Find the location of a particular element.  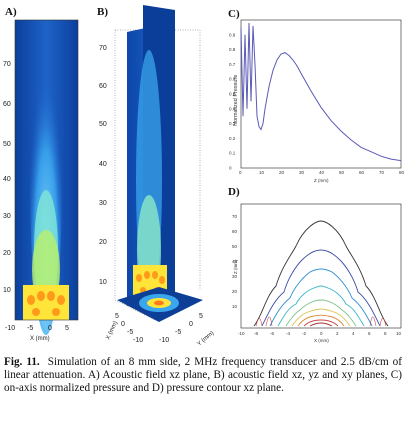

y-tick: 0.7 is located at coordinates (232, 64).